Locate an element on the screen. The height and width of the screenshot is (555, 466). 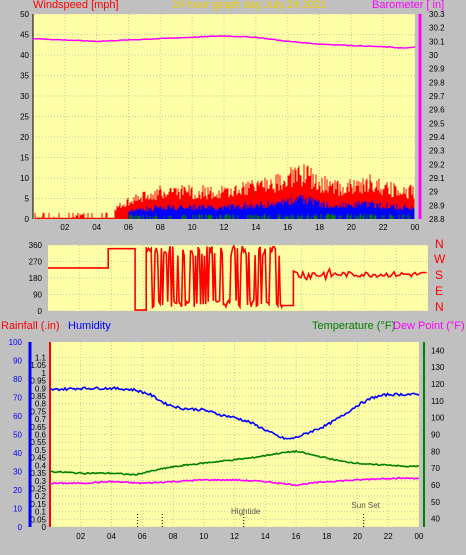
wind-direction-chart: 0 90 180 270 360 is located at coordinates (229, 278).